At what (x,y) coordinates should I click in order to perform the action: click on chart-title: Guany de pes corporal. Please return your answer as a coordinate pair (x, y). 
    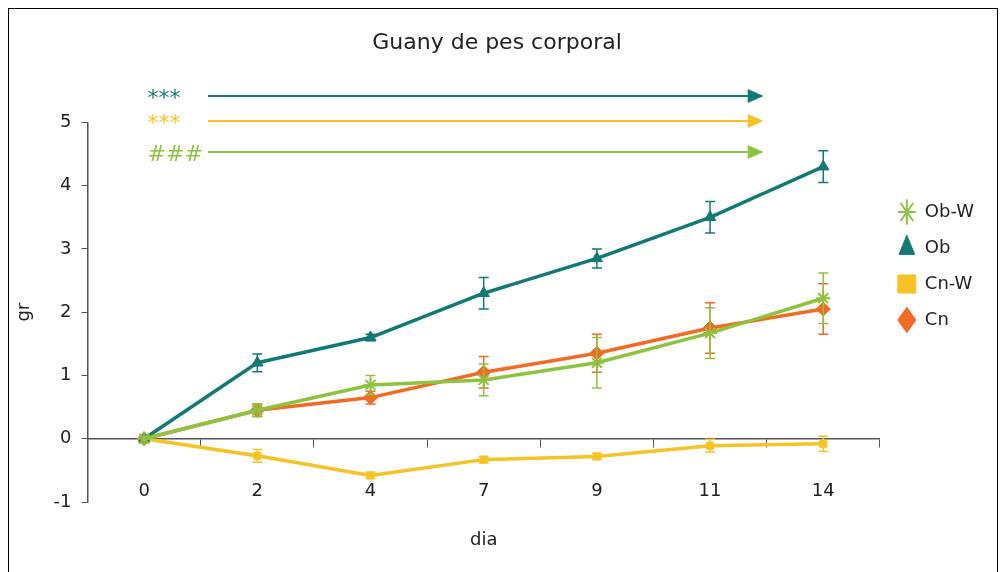
    Looking at the image, I should click on (497, 41).